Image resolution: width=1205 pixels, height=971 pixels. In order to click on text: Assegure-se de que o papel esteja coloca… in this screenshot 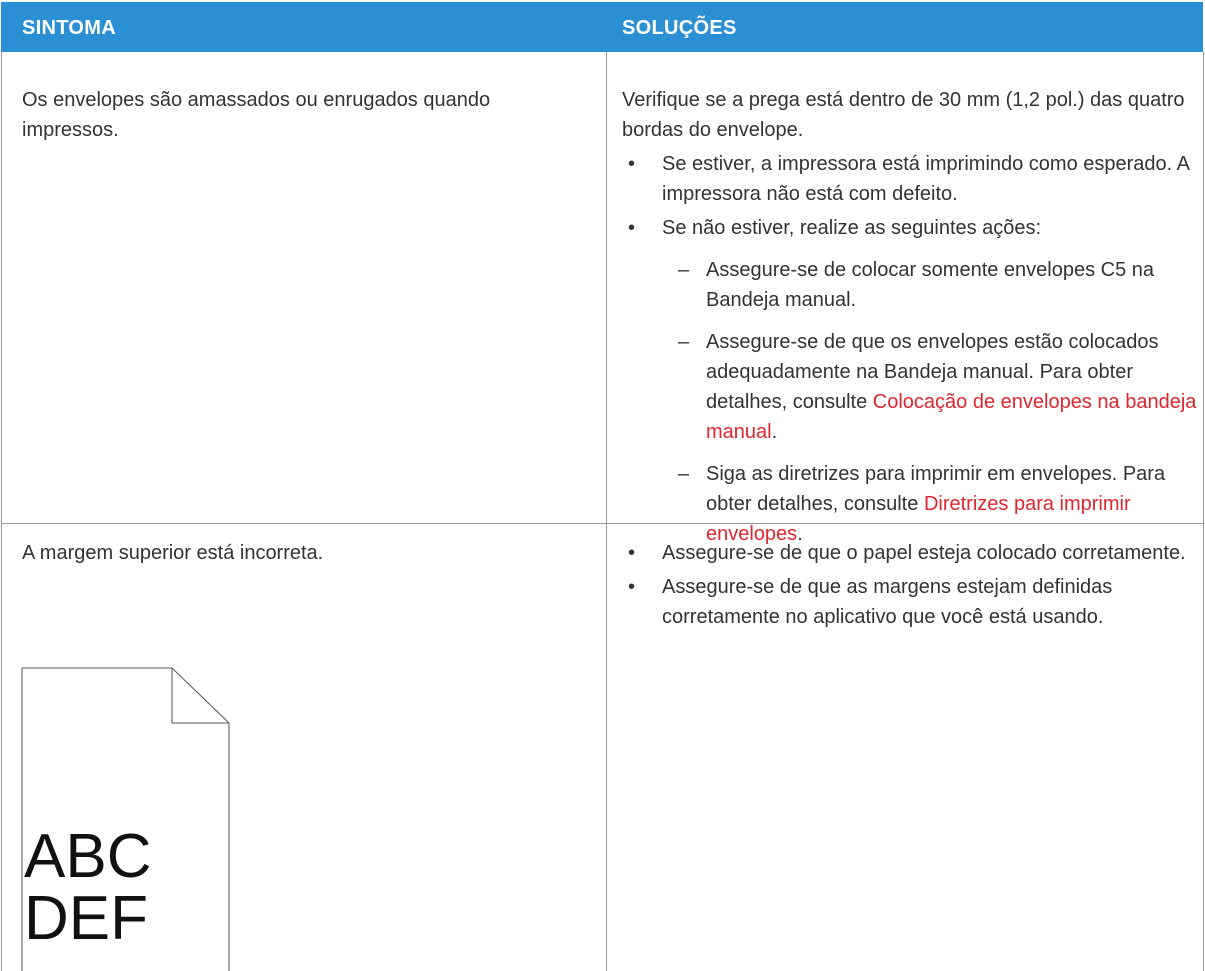, I will do `click(924, 553)`.